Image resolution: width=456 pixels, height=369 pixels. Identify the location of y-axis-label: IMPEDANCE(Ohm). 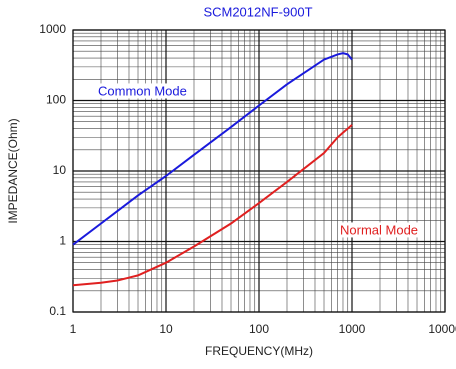
(13, 170).